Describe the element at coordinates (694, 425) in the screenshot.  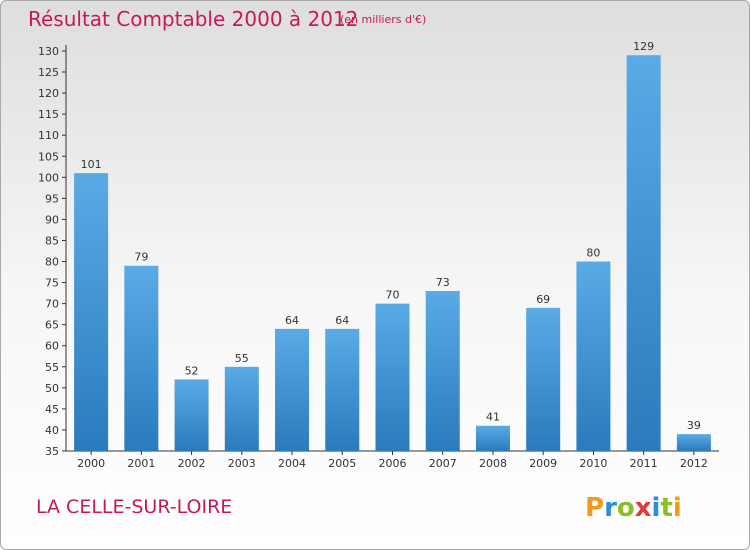
I see `data-label: 39` at that location.